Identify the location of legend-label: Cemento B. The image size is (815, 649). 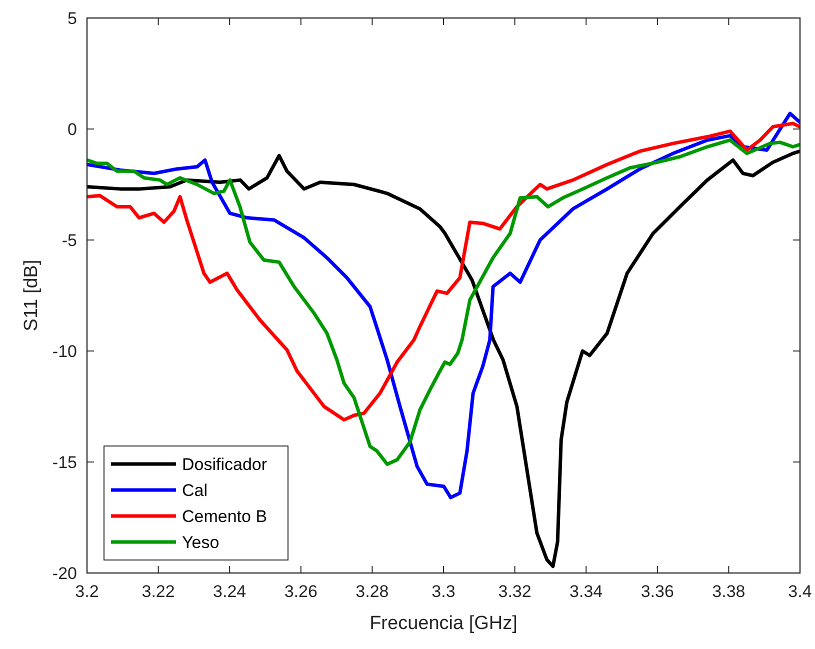
(225, 516).